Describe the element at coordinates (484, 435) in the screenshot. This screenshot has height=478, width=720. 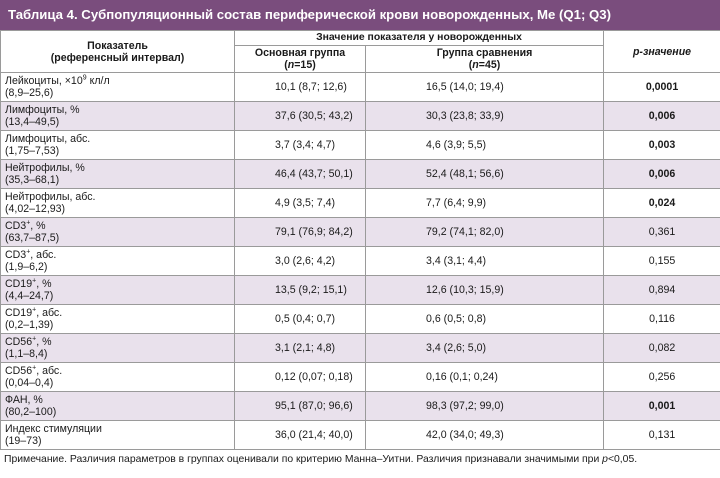
I see `comparison-group-value: 42,0 (34,0; 49,3)` at that location.